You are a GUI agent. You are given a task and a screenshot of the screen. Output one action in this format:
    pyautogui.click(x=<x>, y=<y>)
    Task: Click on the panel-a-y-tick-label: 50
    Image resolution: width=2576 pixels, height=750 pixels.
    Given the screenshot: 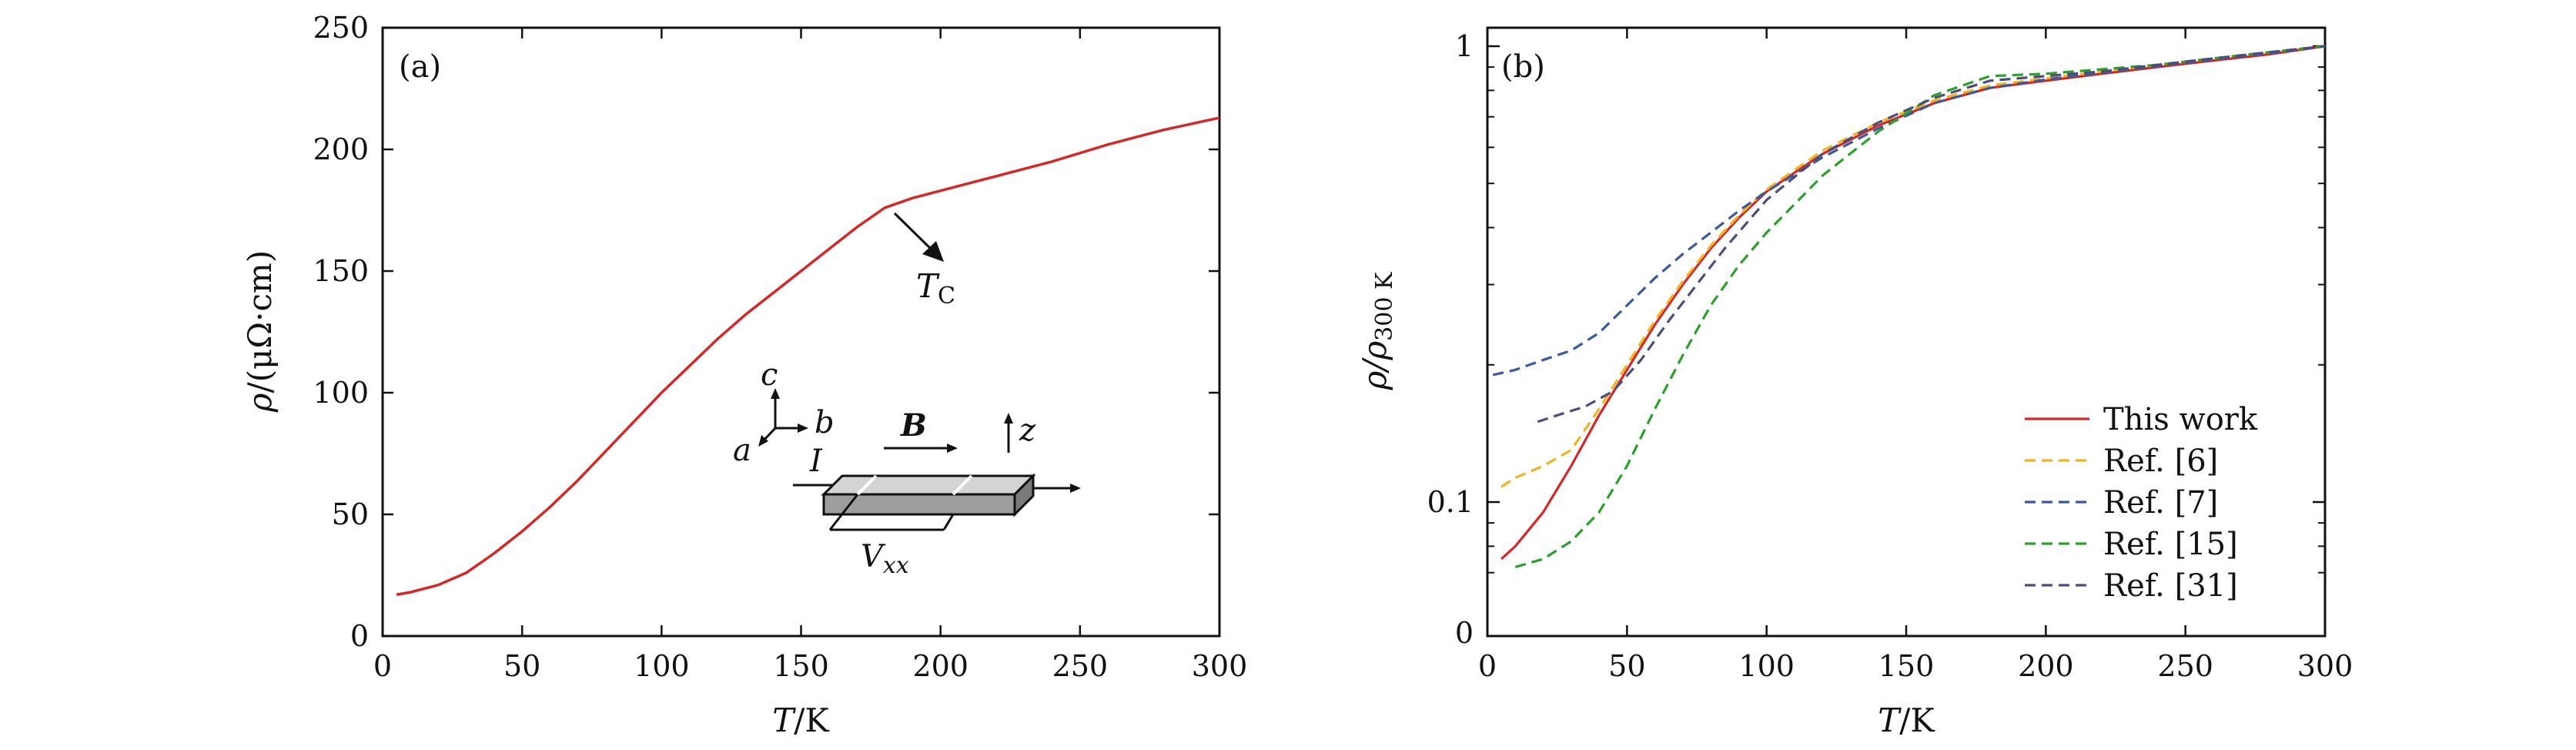 What is the action you would take?
    pyautogui.click(x=351, y=514)
    